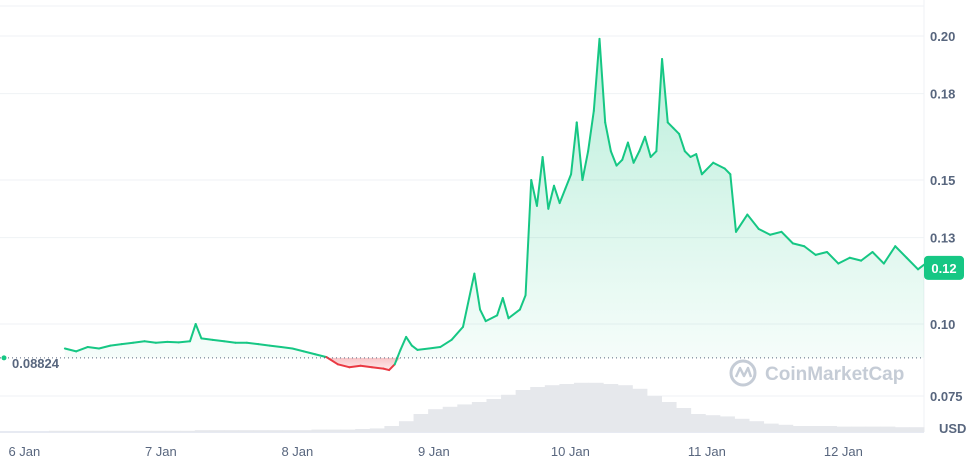 The height and width of the screenshot is (460, 975). Describe the element at coordinates (36, 363) in the screenshot. I see `reference-price-label: 0.08824` at that location.